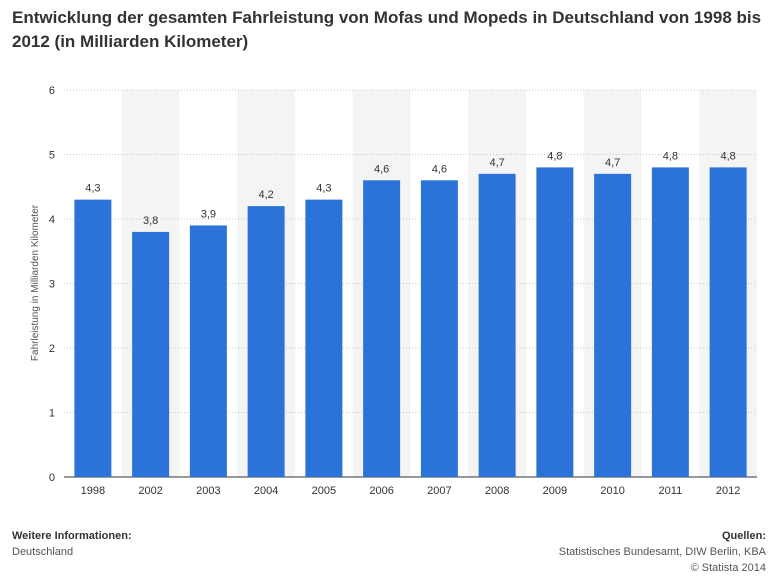 The height and width of the screenshot is (579, 778). What do you see at coordinates (324, 491) in the screenshot?
I see `x-tick-label: 2005` at bounding box center [324, 491].